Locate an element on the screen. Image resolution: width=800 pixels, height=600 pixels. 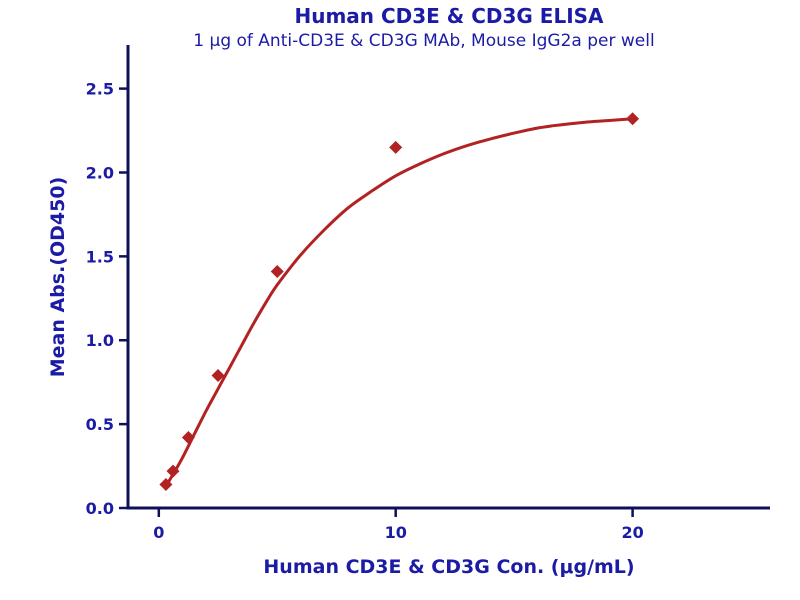
y-tick-label: 1.0 is located at coordinates (100, 340).